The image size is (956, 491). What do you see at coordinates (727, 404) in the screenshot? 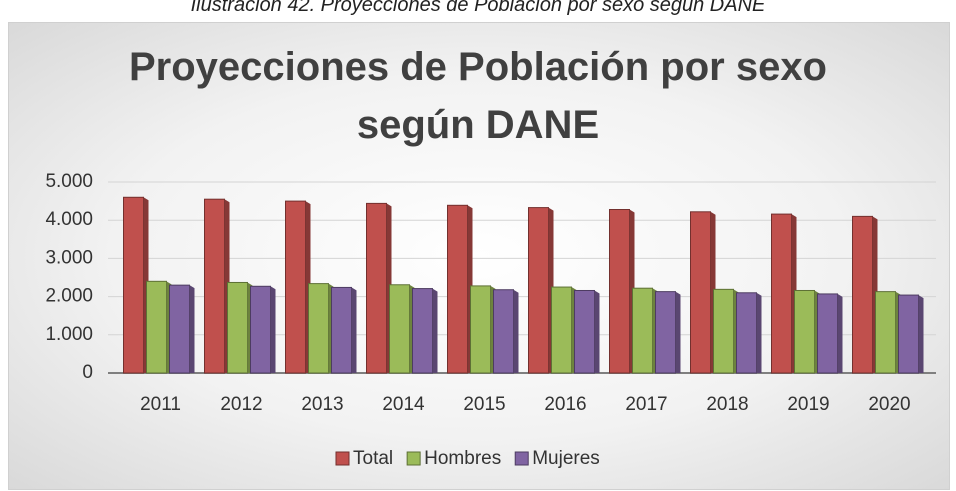
I see `x-tick-label: 2018` at bounding box center [727, 404].